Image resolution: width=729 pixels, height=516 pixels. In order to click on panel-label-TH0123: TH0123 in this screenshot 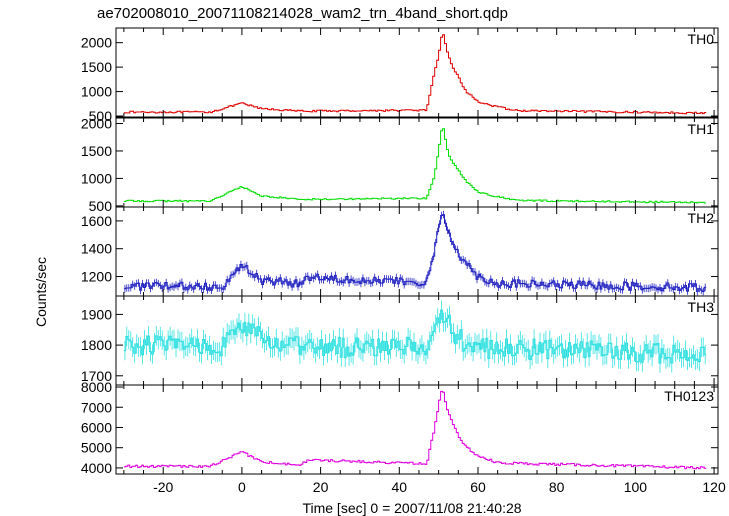, I will do `click(689, 396)`.